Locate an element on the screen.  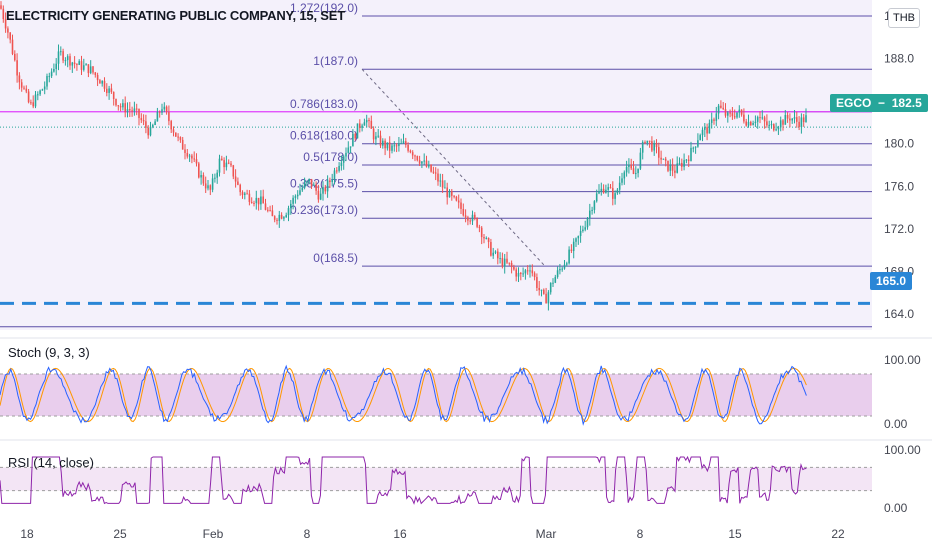
price-axis-tick: 176.0 is located at coordinates (899, 186).